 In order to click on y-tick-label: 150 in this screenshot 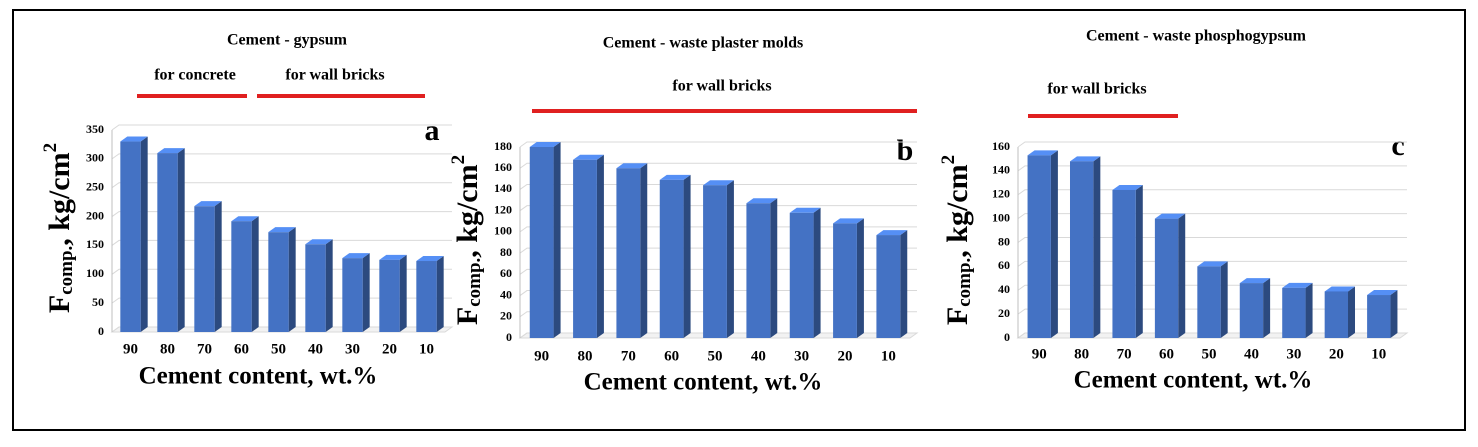, I will do `click(95, 244)`.